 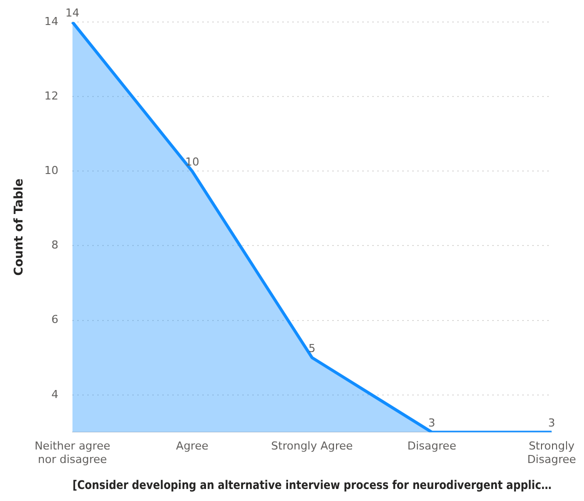 I want to click on data-label: 10, so click(x=192, y=162).